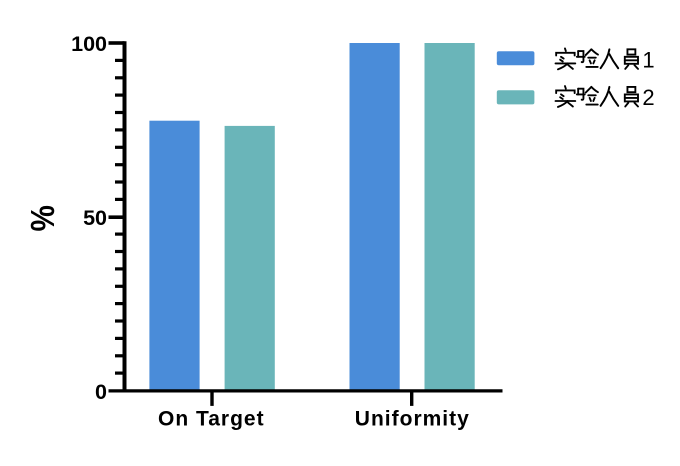 The height and width of the screenshot is (466, 680). I want to click on svg-text: On Target, so click(211, 419).